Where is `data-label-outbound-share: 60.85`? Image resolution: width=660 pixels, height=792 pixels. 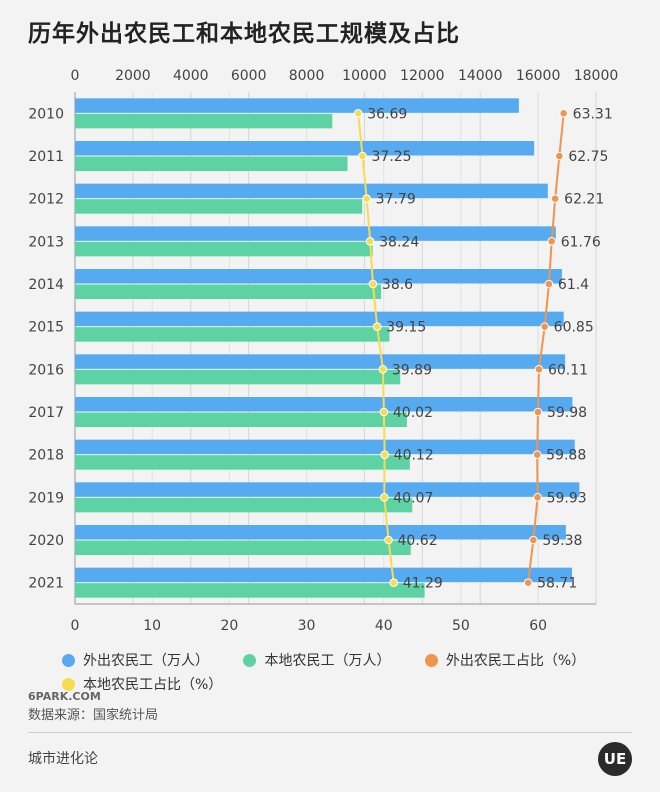 data-label-outbound-share: 60.85 is located at coordinates (574, 328).